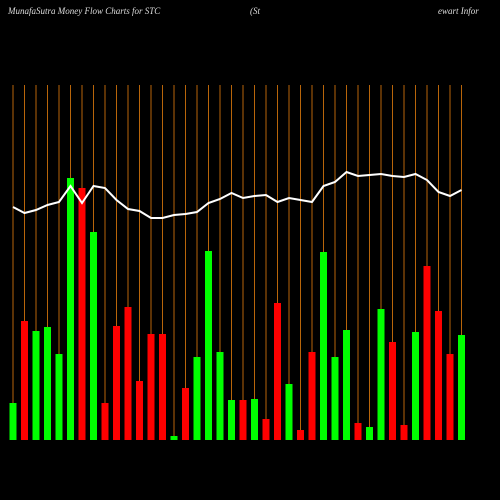 The height and width of the screenshot is (500, 500). What do you see at coordinates (237, 194) in the screenshot?
I see `money-flow-line` at bounding box center [237, 194].